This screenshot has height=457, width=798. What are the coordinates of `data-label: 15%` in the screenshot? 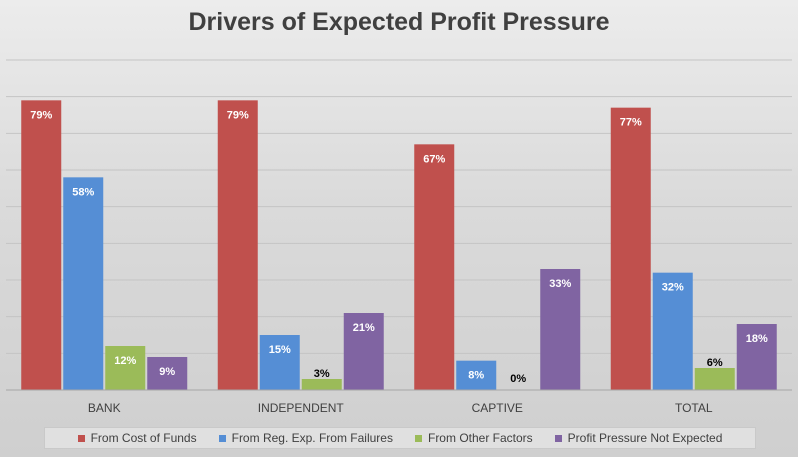 It's located at (280, 350).